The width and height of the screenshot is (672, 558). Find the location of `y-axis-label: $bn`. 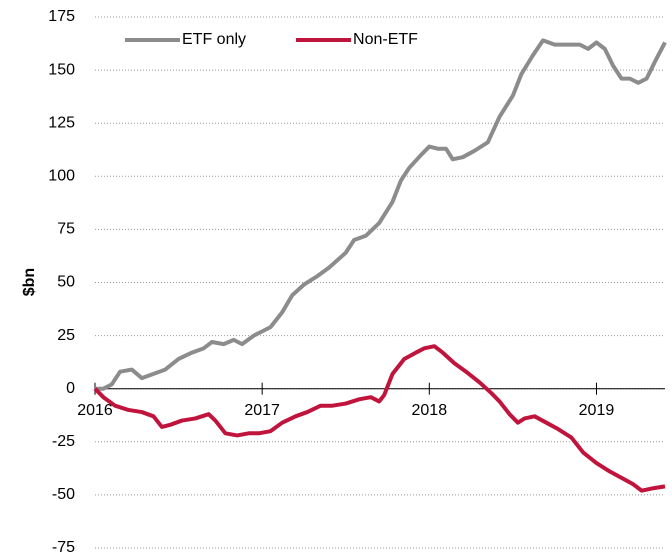

y-axis-label: $bn is located at coordinates (29, 282).